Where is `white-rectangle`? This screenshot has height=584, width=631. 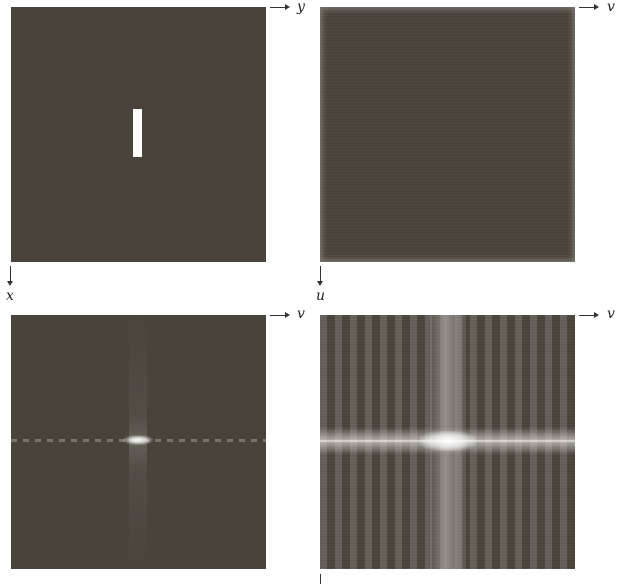
white-rectangle is located at coordinates (137, 133).